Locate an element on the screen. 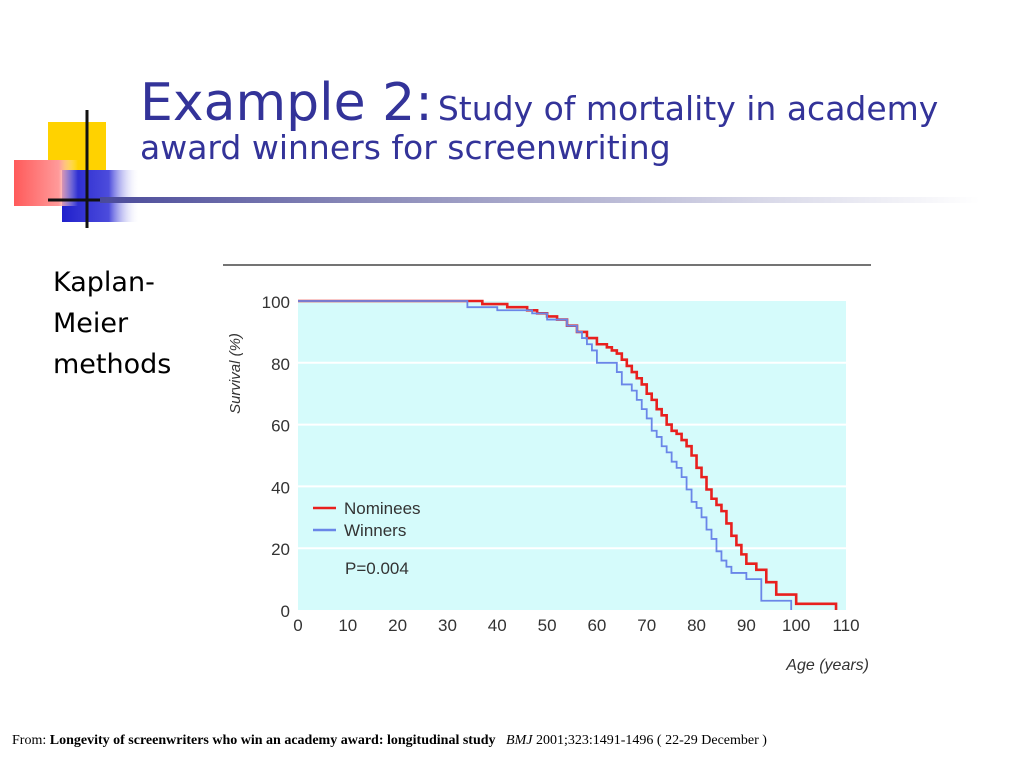 This screenshot has height=768, width=1024. x-tick-label-60: 60 is located at coordinates (596, 625).